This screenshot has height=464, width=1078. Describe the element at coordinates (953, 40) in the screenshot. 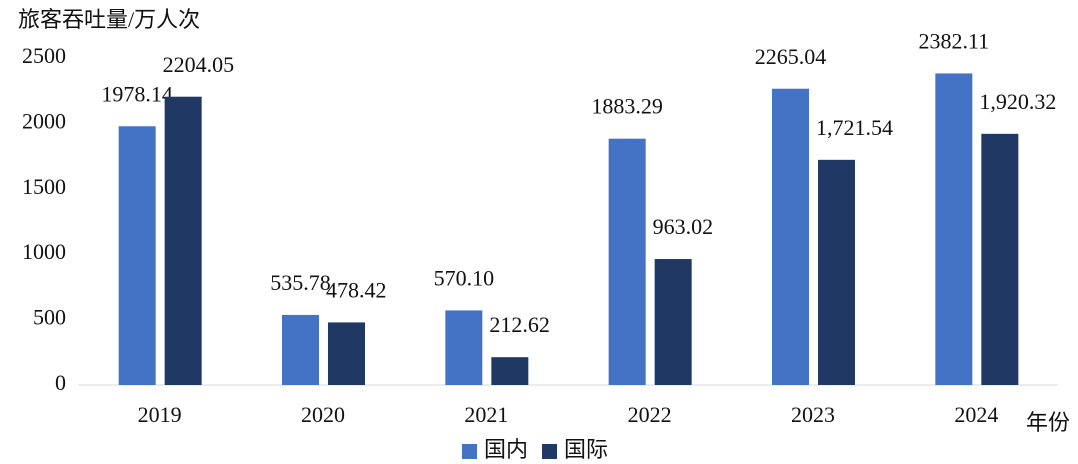

I see `data-label: 2382.11` at that location.